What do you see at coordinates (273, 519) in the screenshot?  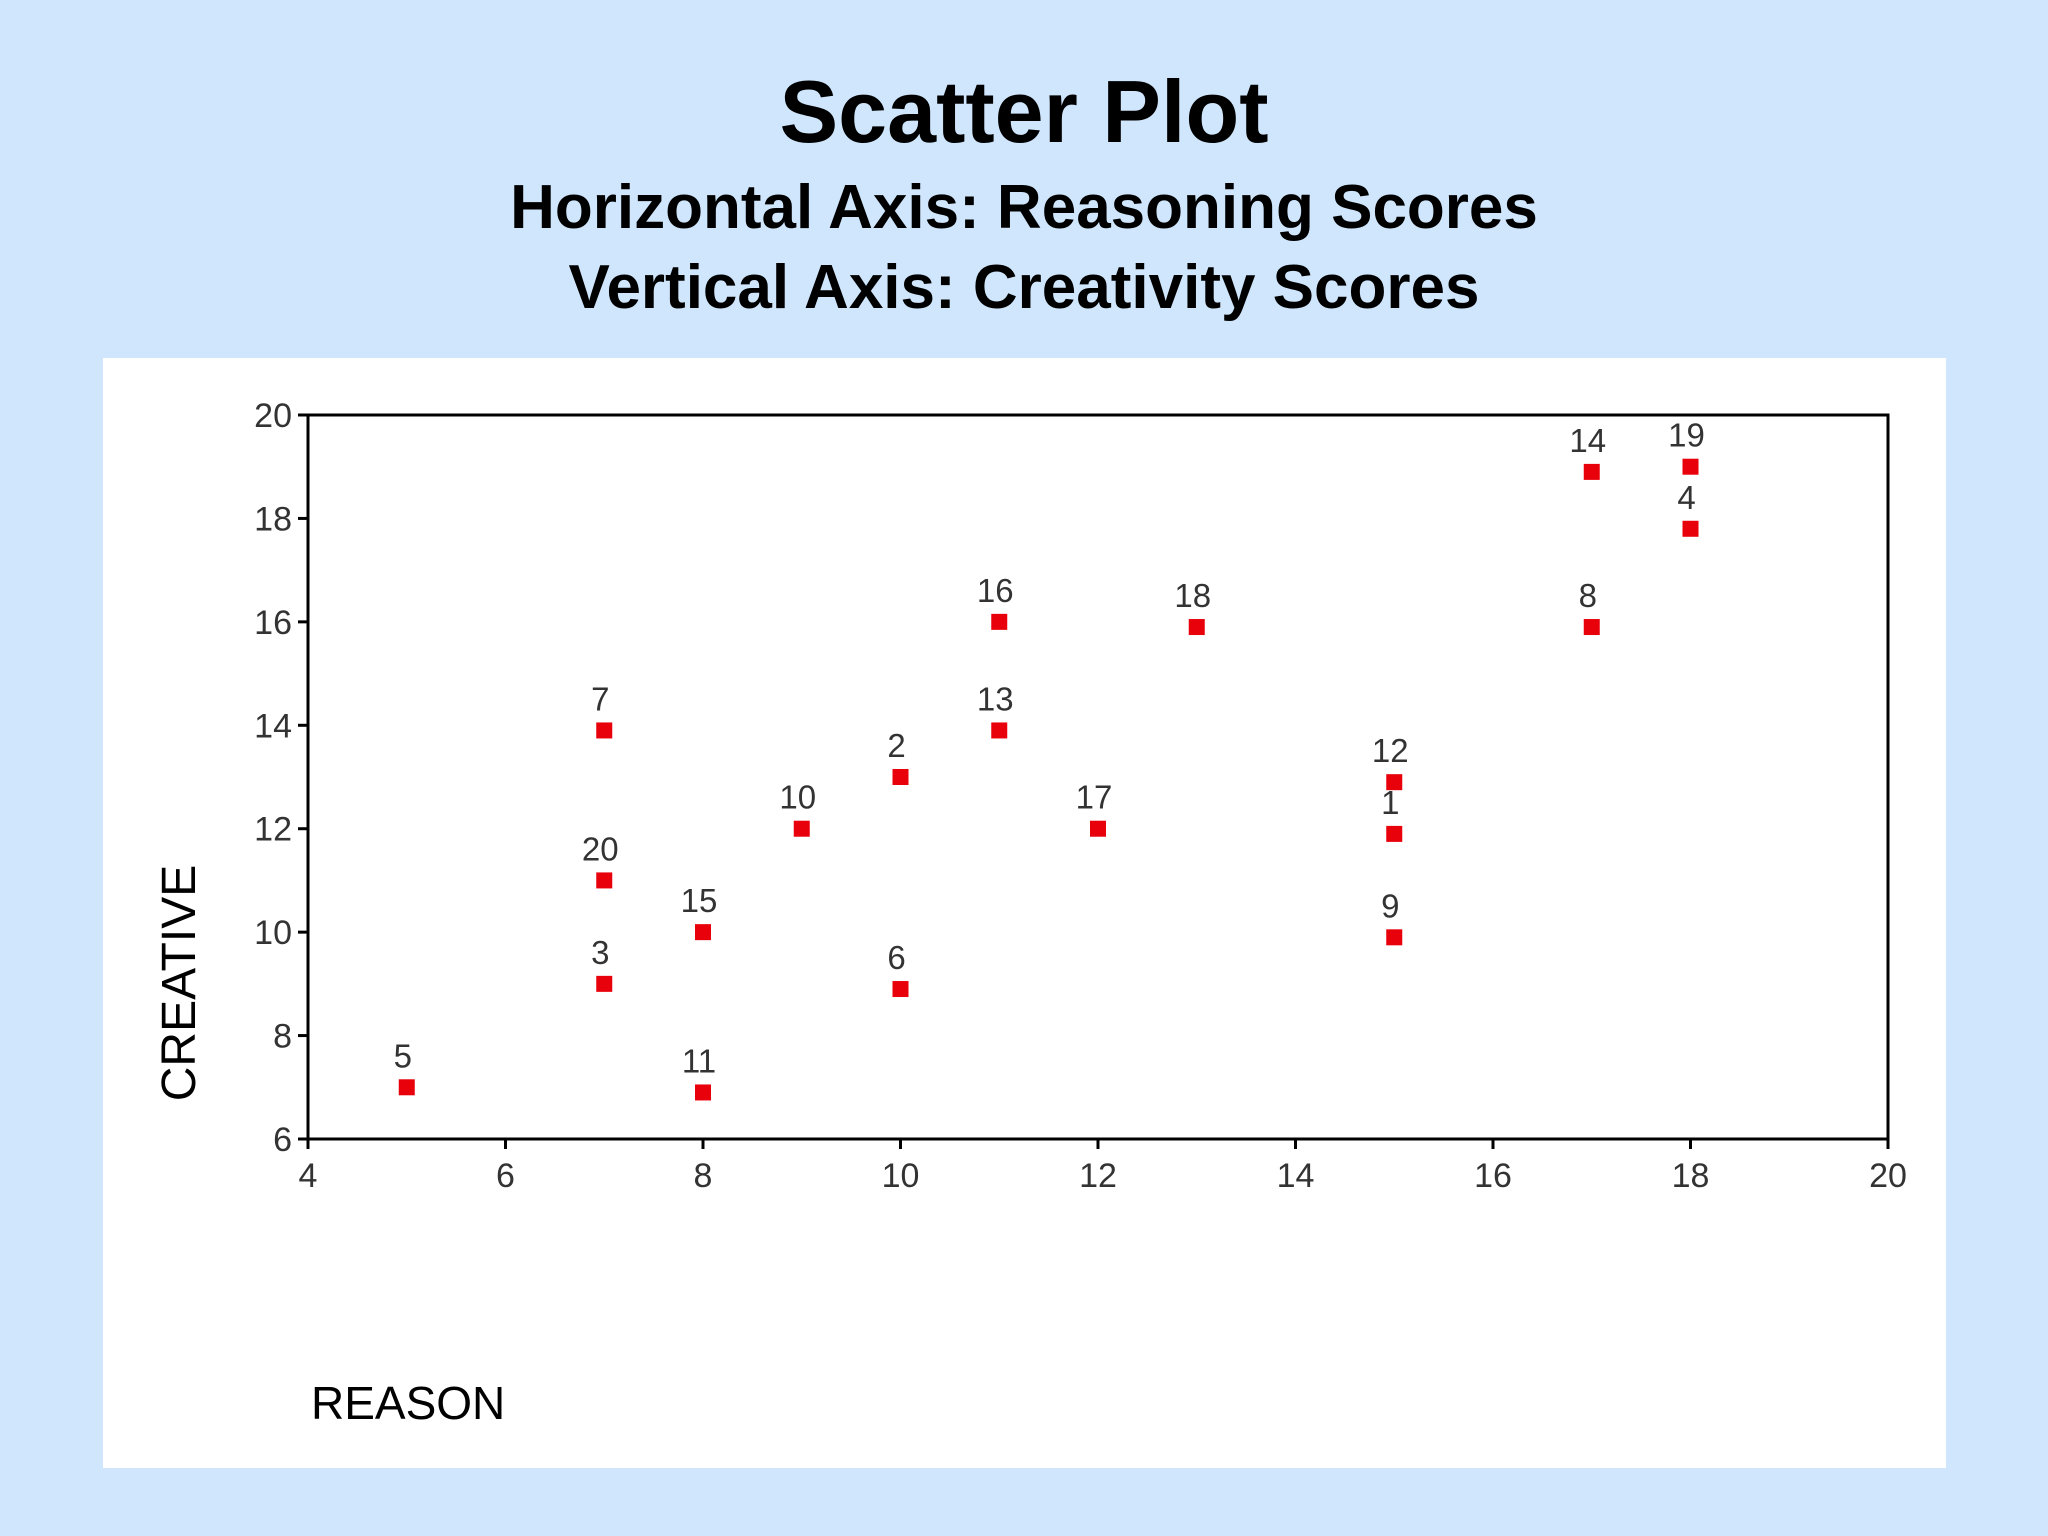 I see `y-tick-label: 18` at bounding box center [273, 519].